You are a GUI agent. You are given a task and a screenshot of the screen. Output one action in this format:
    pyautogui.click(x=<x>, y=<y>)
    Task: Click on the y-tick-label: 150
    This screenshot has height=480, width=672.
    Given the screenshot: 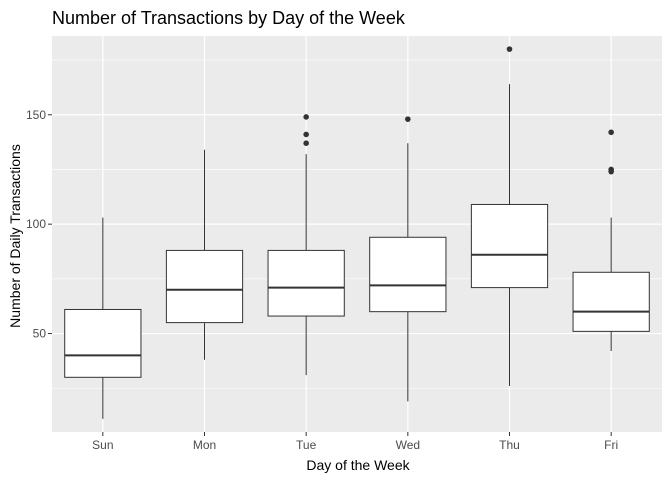 What is the action you would take?
    pyautogui.click(x=36, y=115)
    